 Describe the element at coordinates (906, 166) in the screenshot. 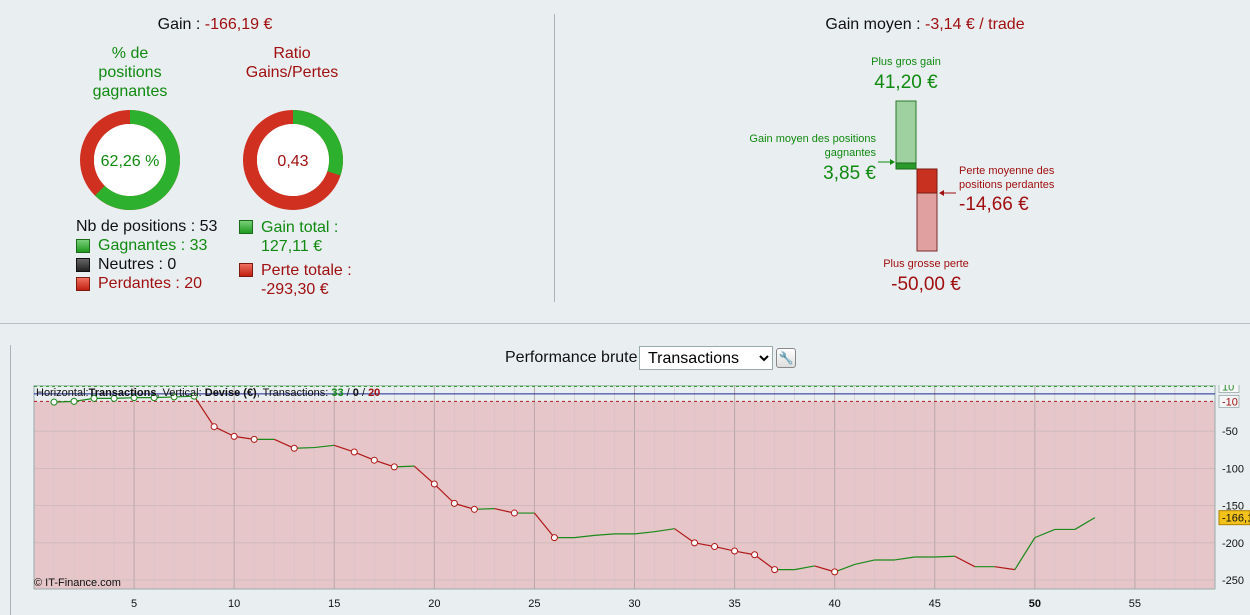

I see `gain-avg-bar` at that location.